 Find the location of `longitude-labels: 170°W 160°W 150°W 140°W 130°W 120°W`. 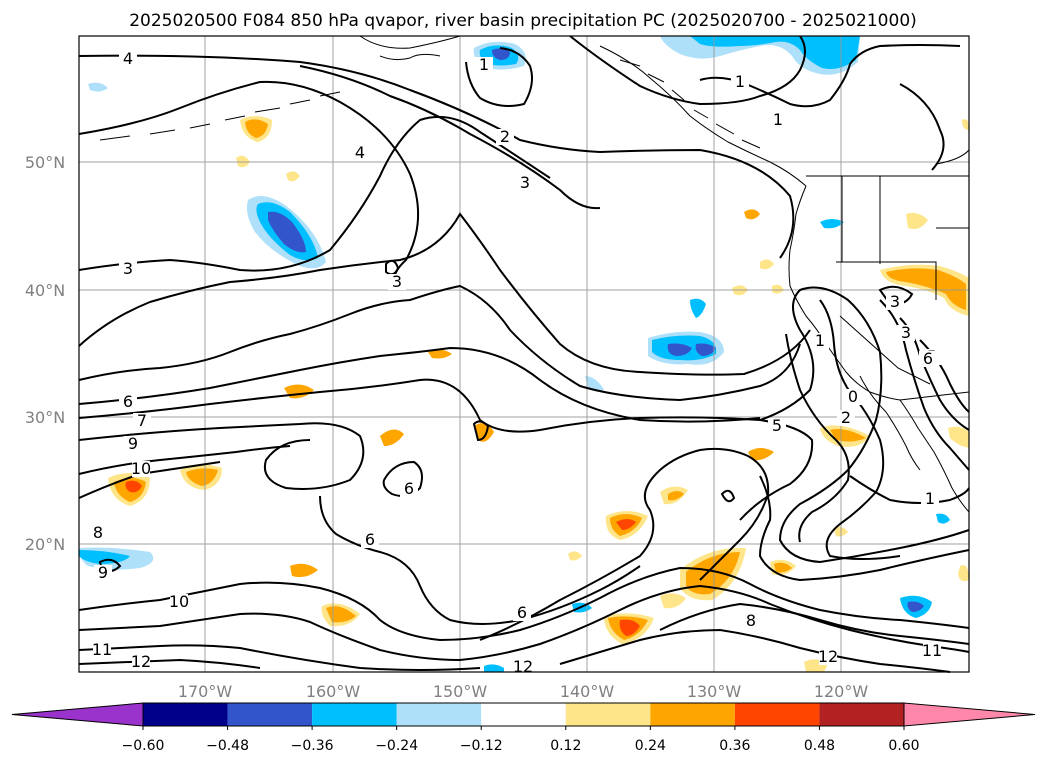

longitude-labels: 170°W 160°W 150°W 140°W 130°W 120°W is located at coordinates (523, 691).